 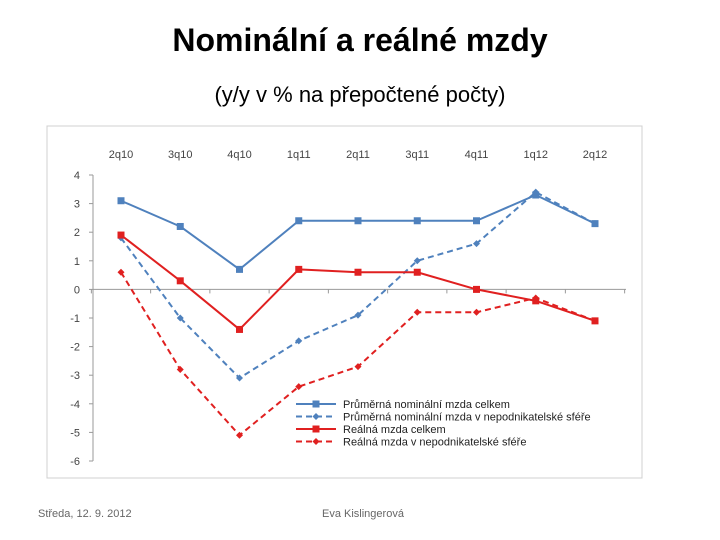 I want to click on x-tick-label: 2q11, so click(x=358, y=155).